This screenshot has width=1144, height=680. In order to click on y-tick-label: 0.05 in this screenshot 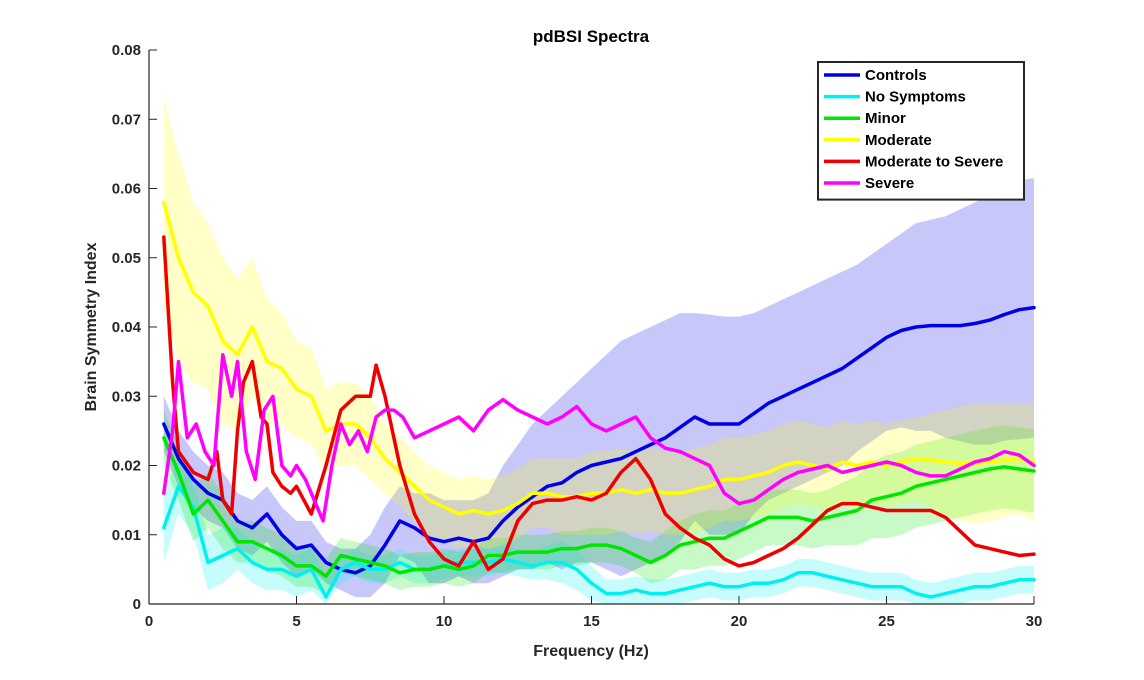, I will do `click(126, 258)`.